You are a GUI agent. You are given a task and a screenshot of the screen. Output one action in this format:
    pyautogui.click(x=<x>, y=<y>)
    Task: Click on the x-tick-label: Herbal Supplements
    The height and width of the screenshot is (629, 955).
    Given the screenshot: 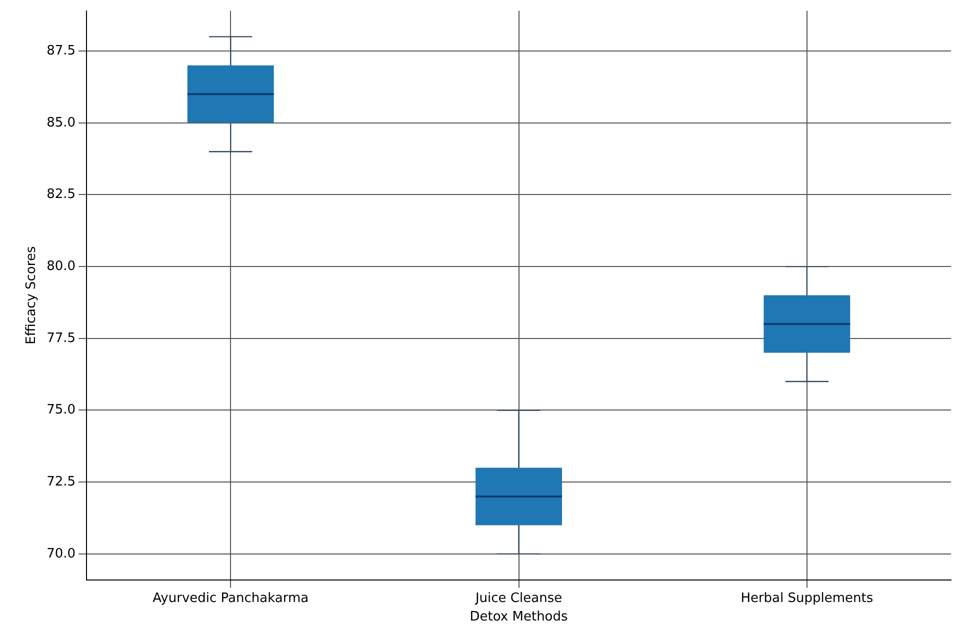 What is the action you would take?
    pyautogui.click(x=807, y=598)
    